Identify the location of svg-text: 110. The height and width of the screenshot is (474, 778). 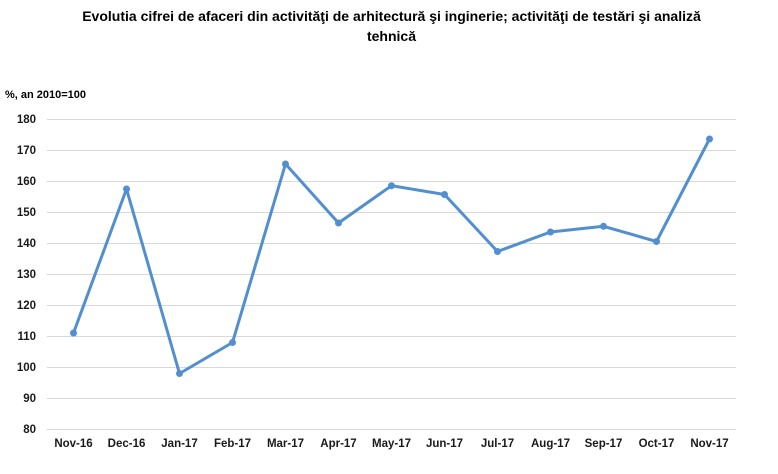
(26, 337).